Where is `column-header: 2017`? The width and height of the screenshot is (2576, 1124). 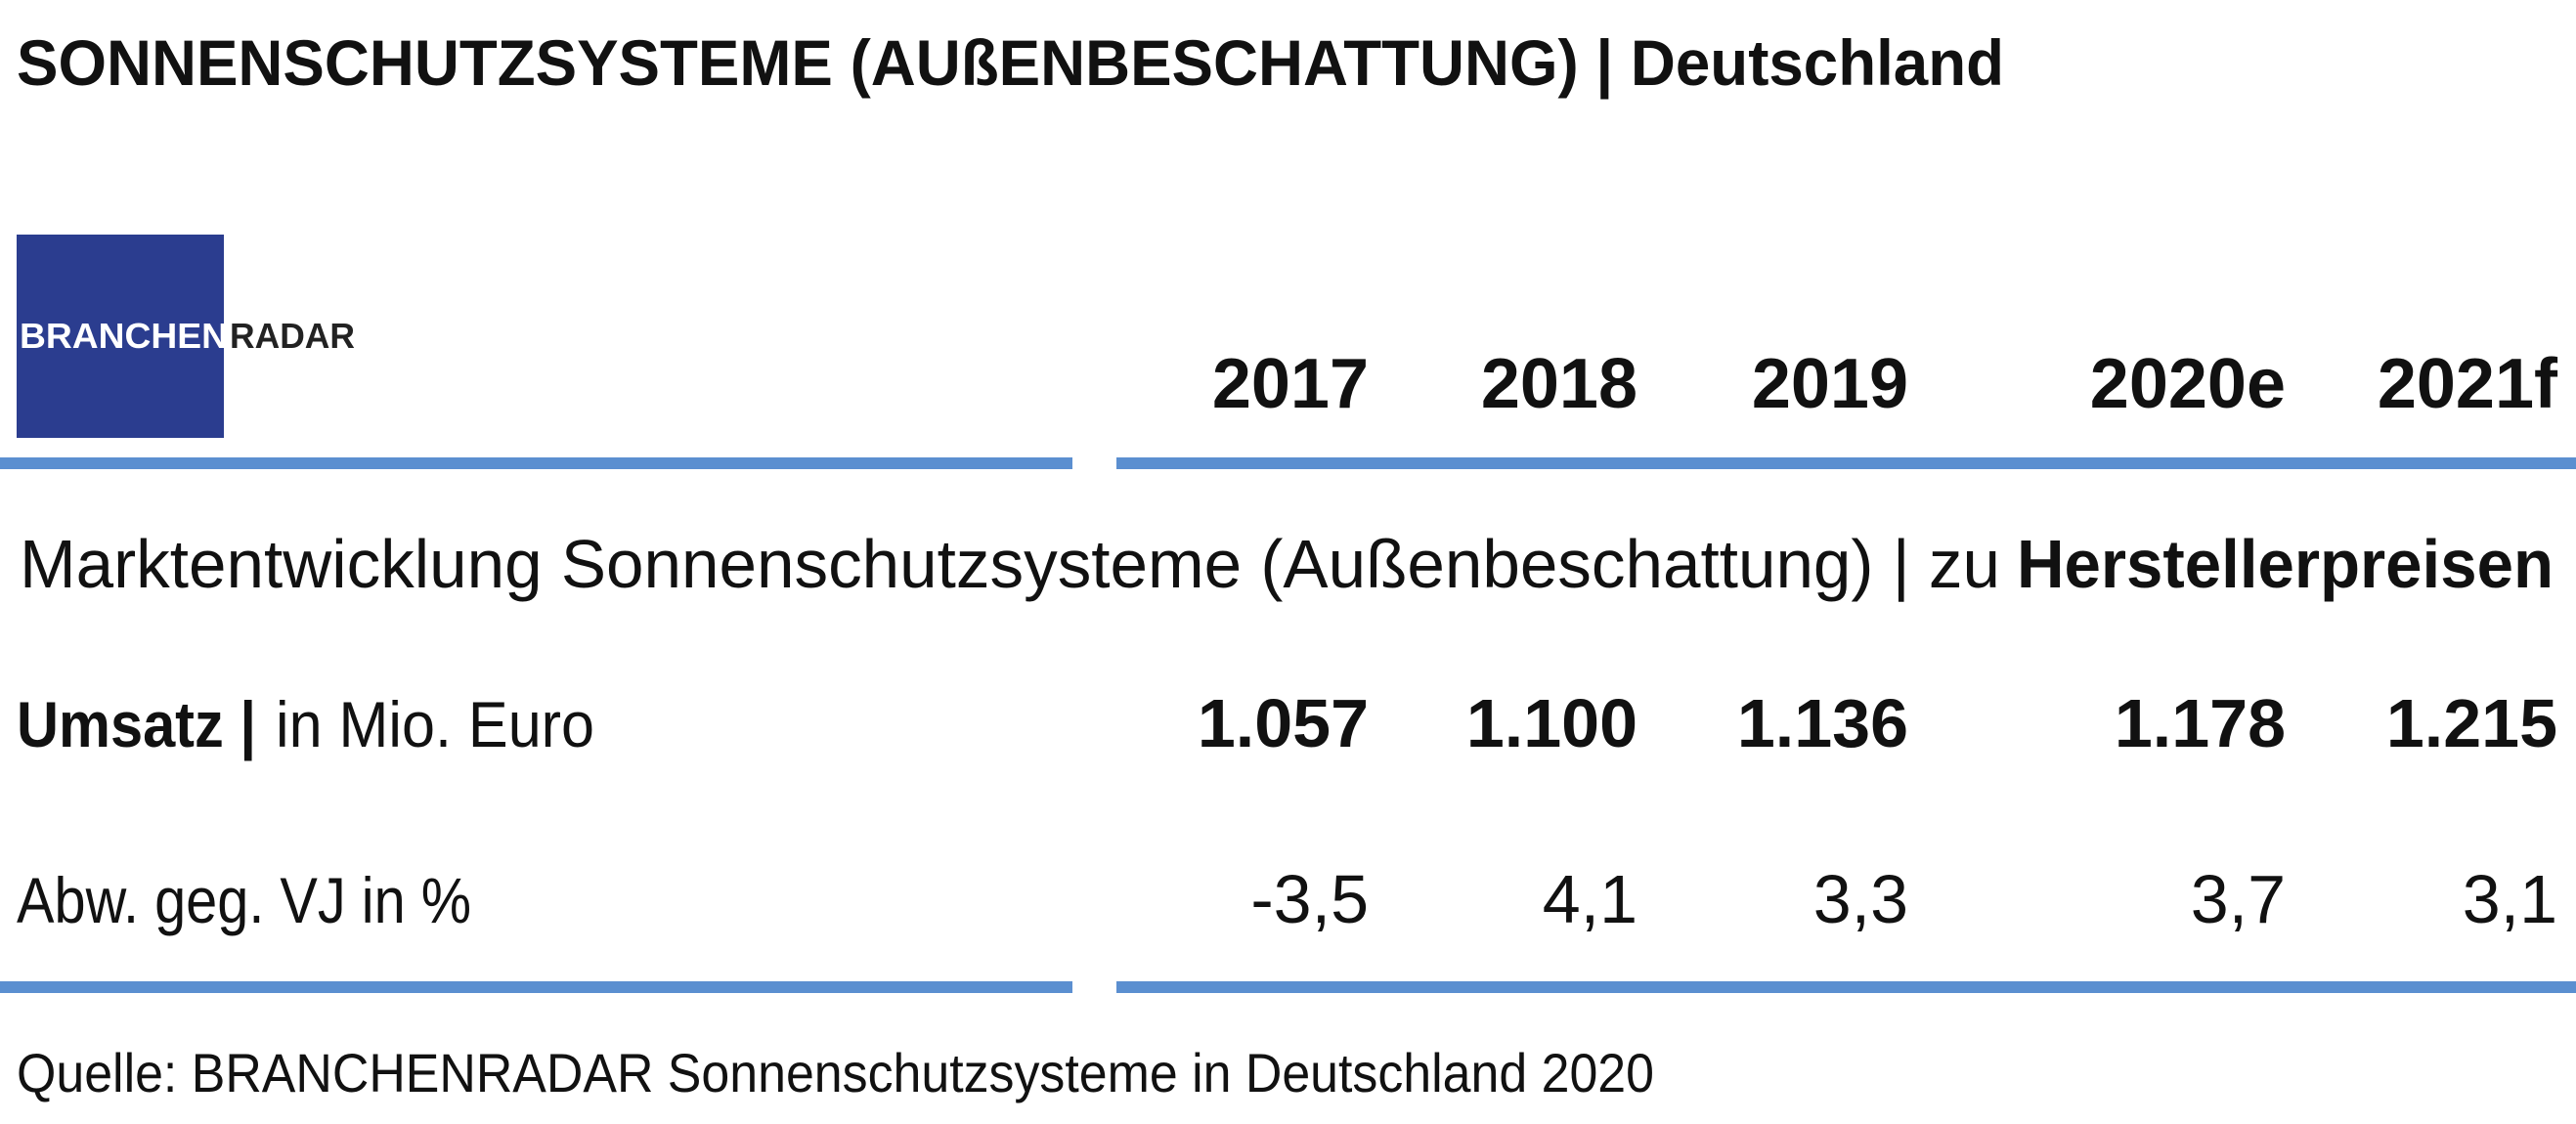
column-header: 2017 is located at coordinates (1290, 384).